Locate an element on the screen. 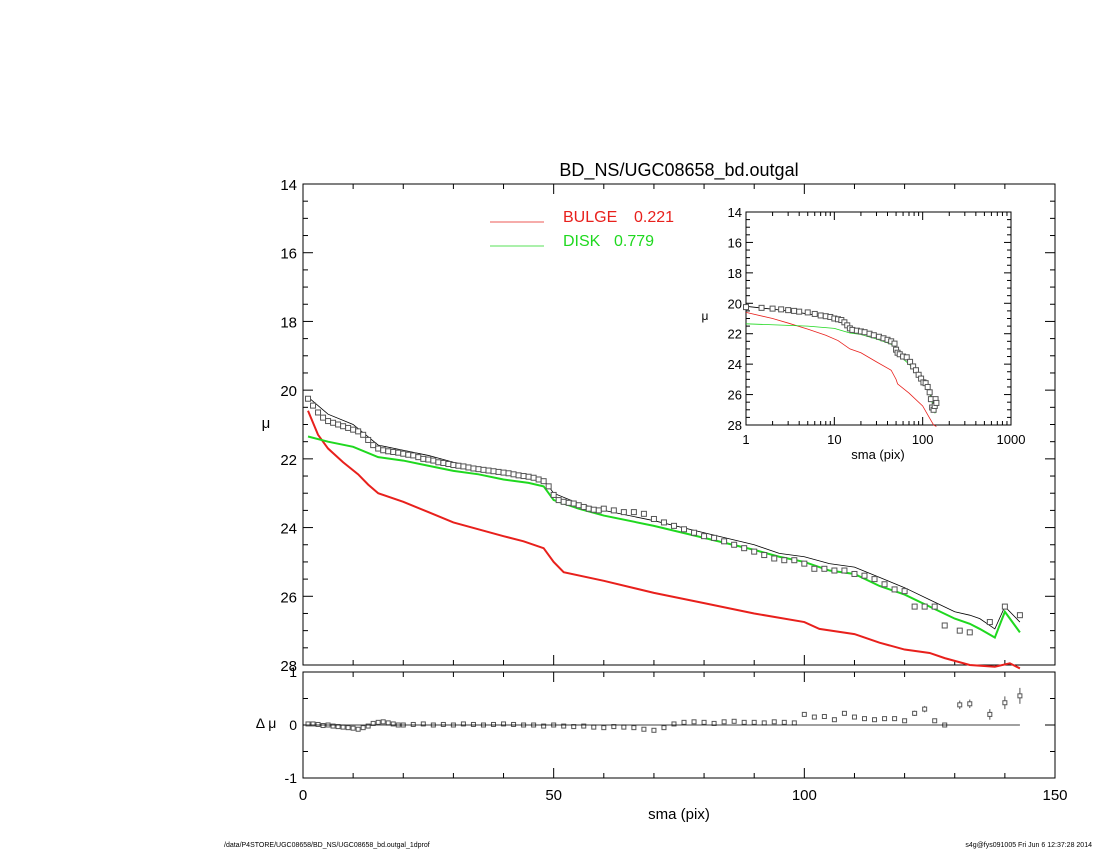 This screenshot has width=1100, height=850. legend-disk-value: 0.779 is located at coordinates (634, 241).